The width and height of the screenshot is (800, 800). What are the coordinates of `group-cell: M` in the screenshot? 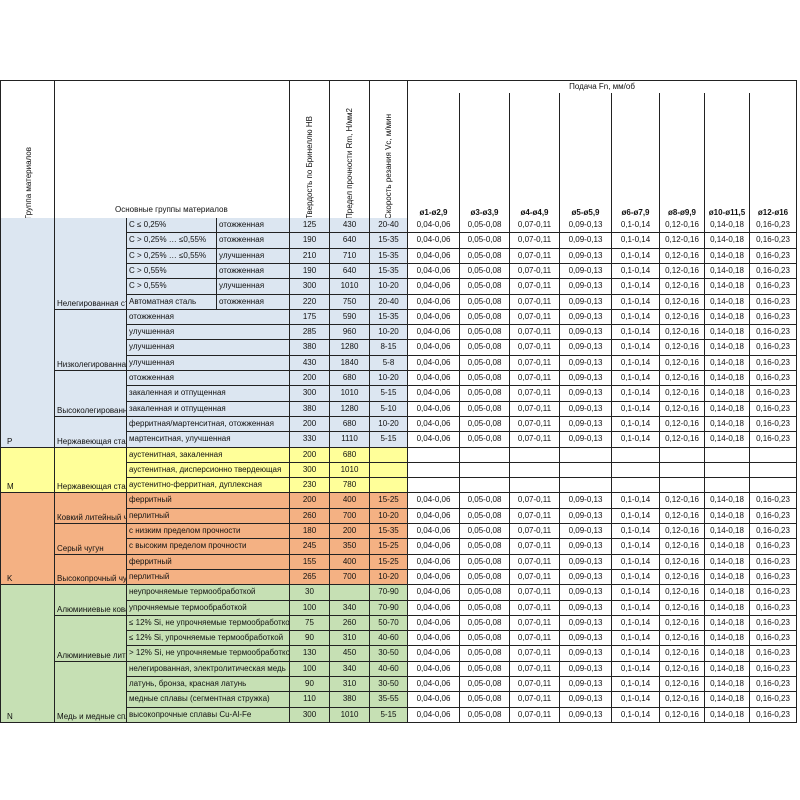 It's located at (27, 470).